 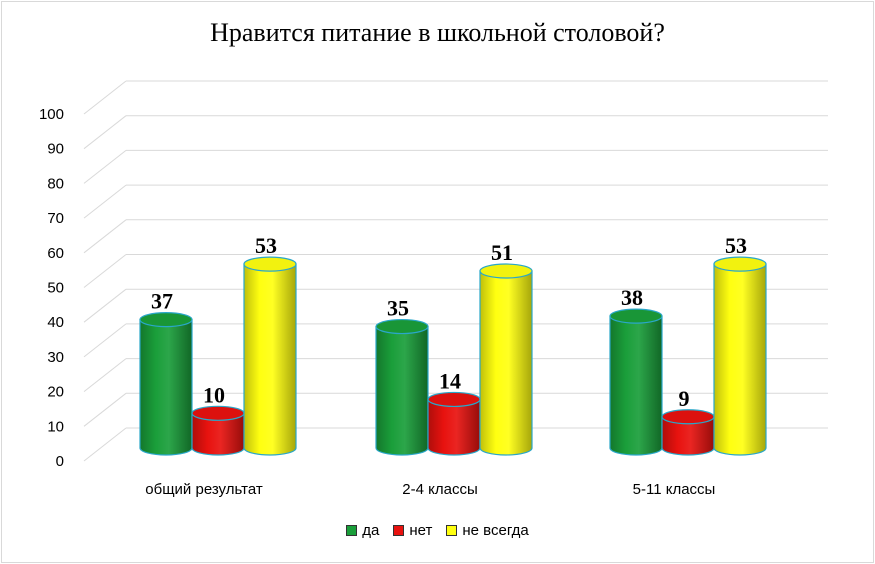 I want to click on bar-да-0, so click(x=166, y=384).